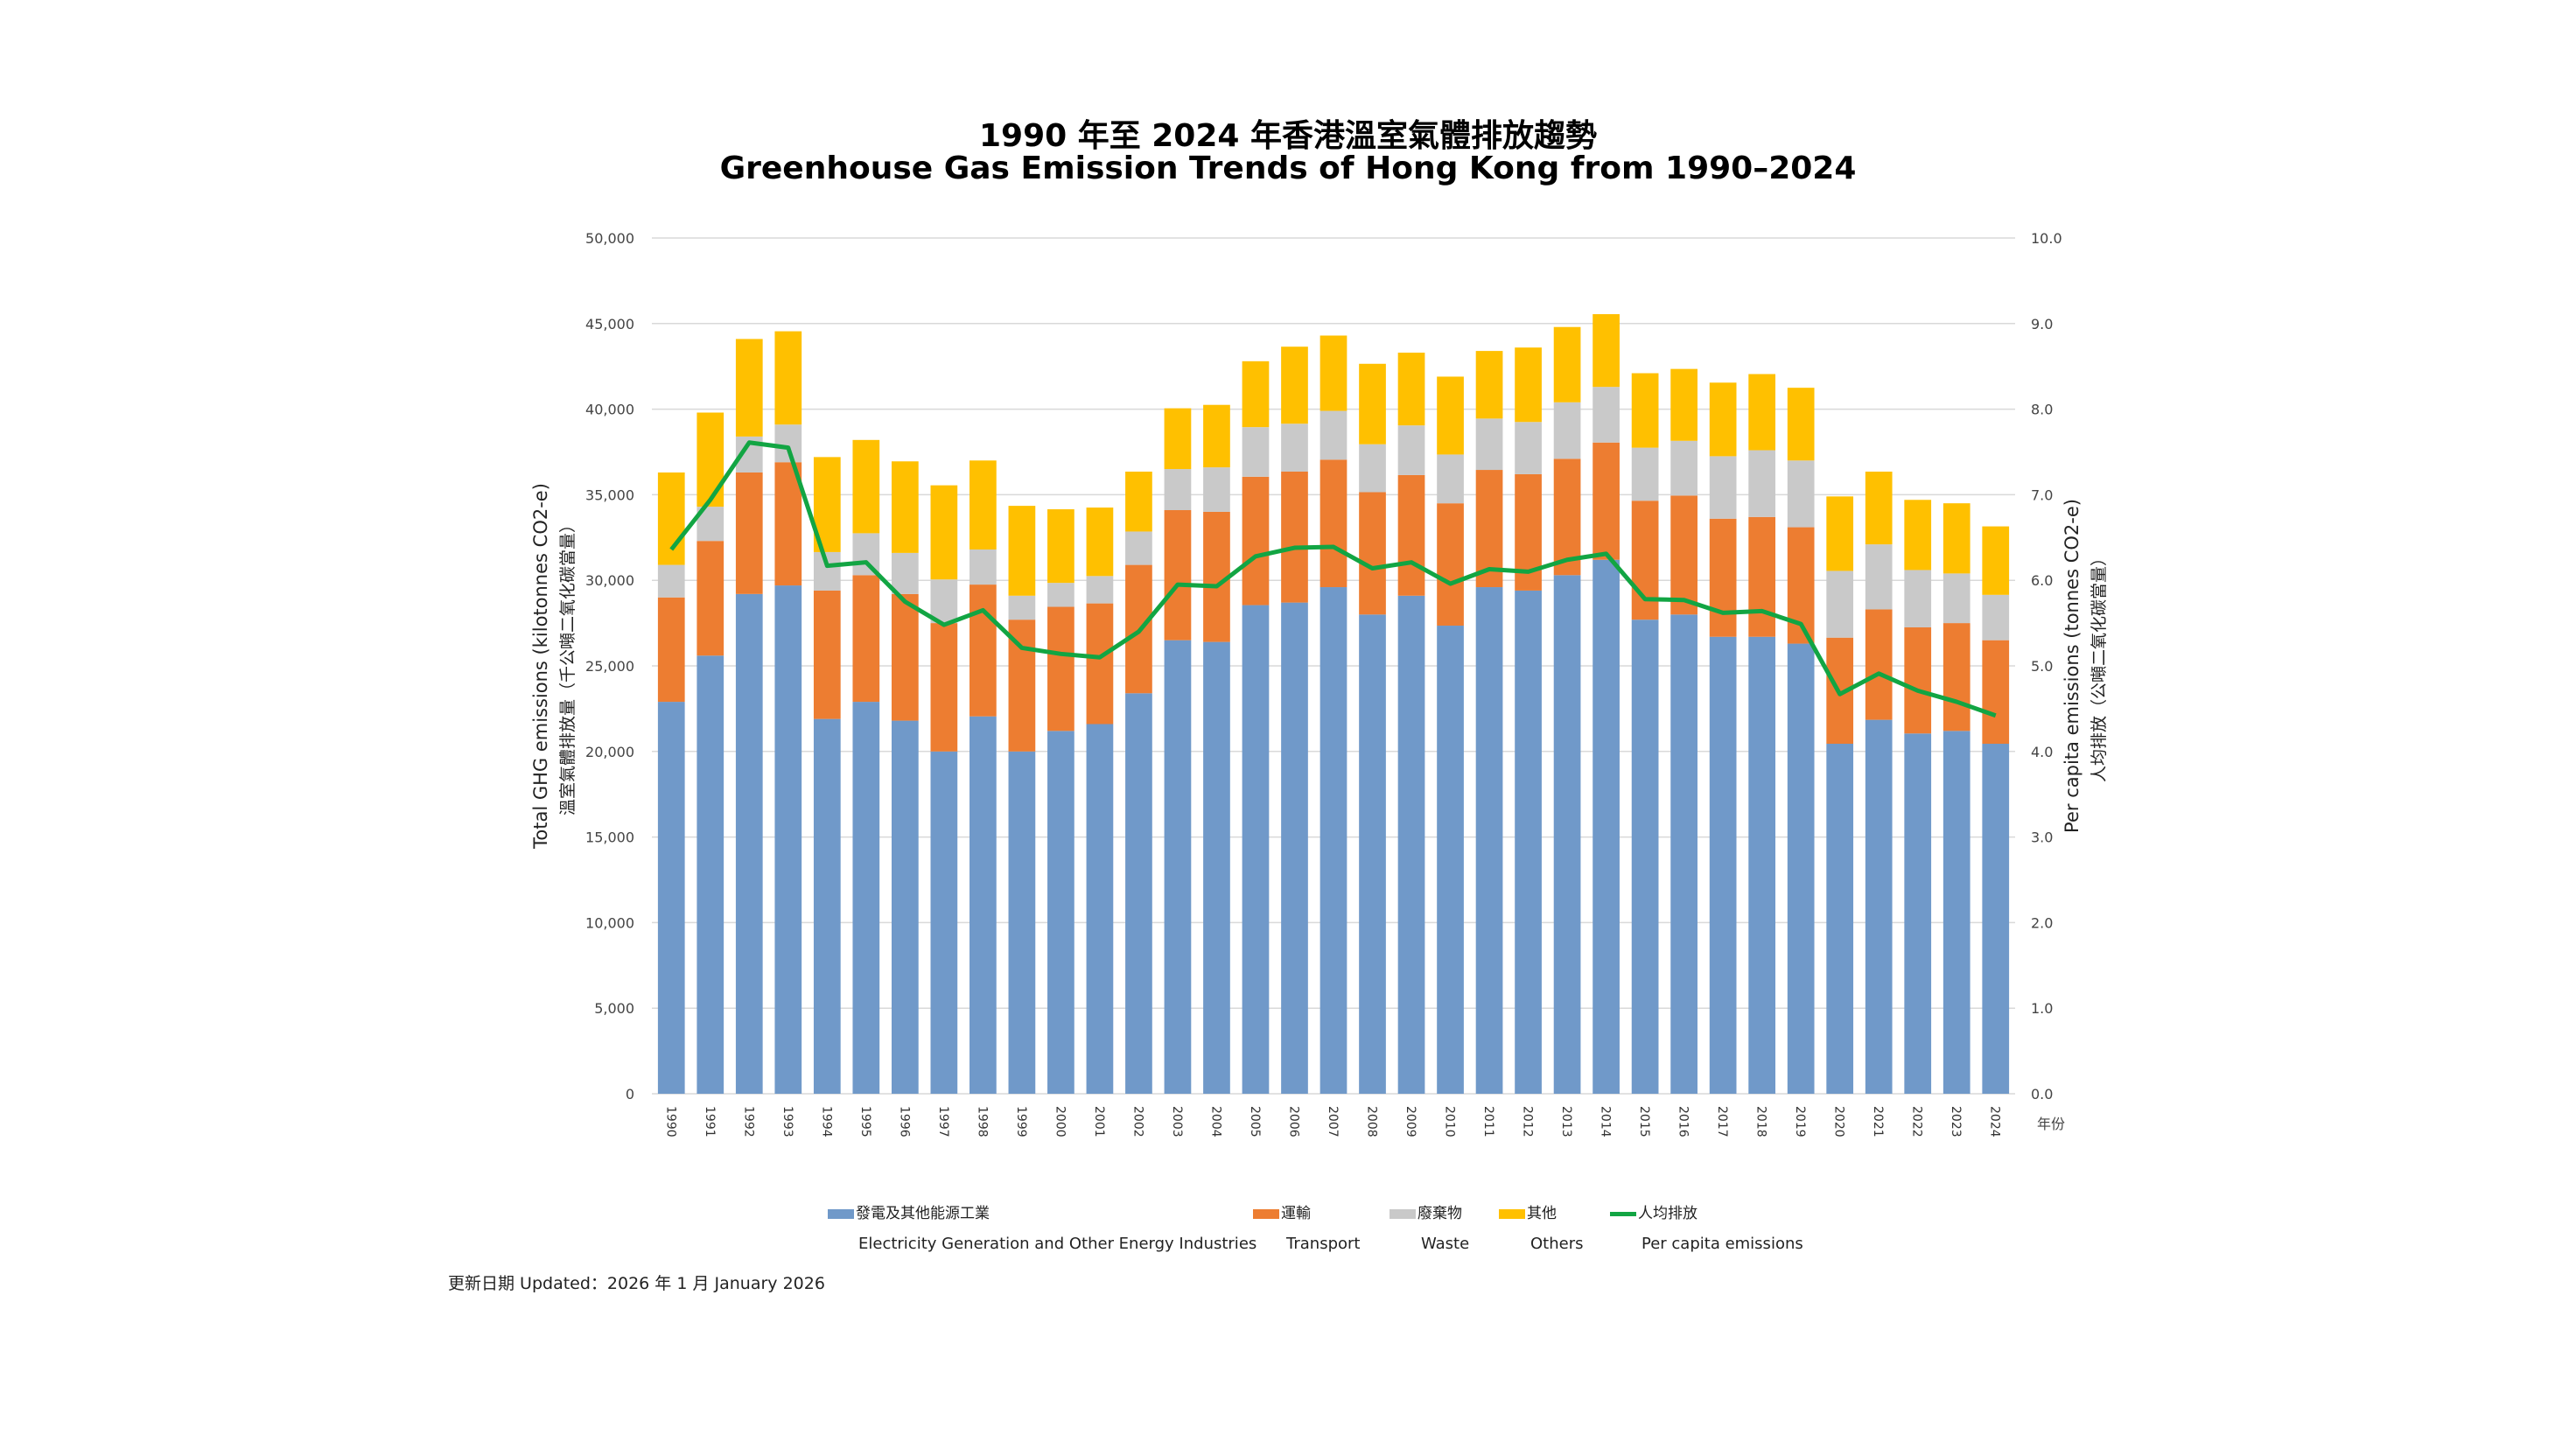 The height and width of the screenshot is (1449, 2576). I want to click on legend-swatch-others, so click(1512, 1213).